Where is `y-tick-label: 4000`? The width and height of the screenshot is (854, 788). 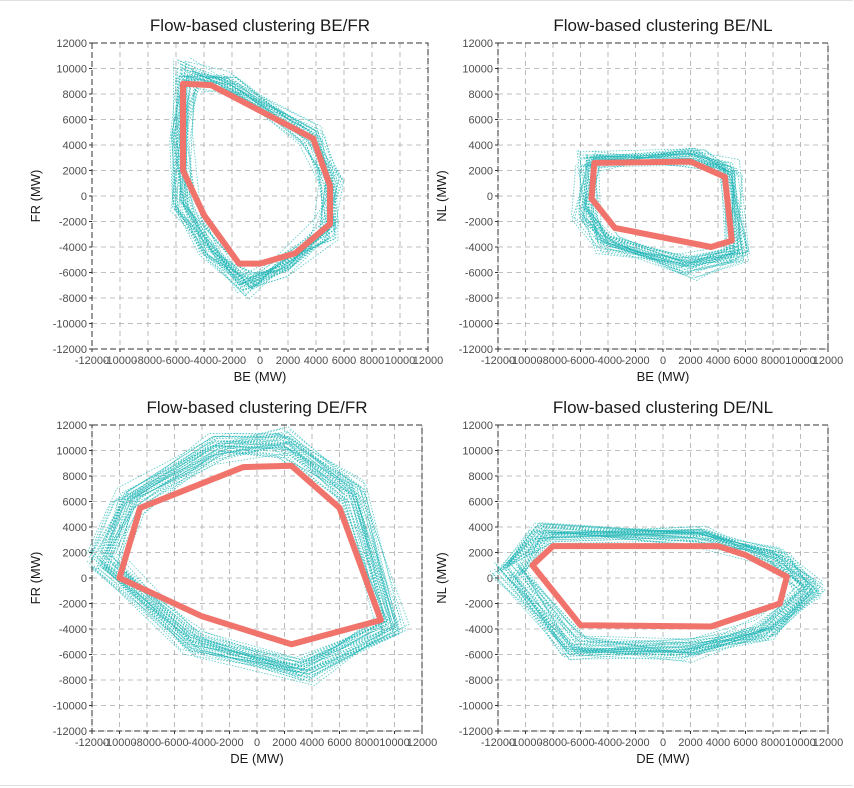
y-tick-label: 4000 is located at coordinates (75, 146).